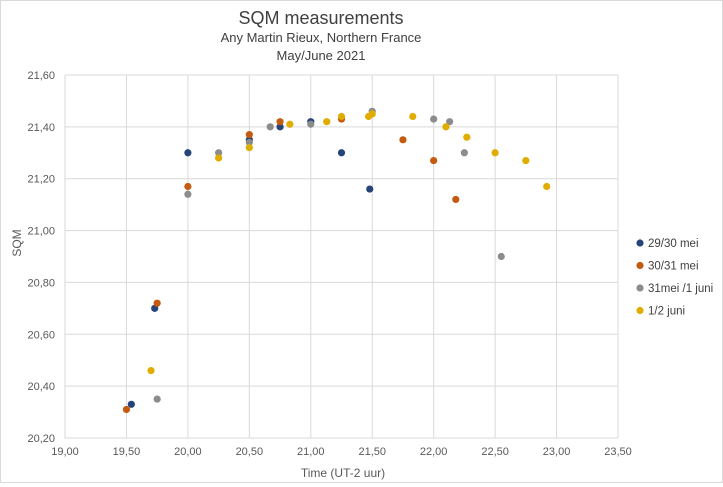  What do you see at coordinates (618, 452) in the screenshot?
I see `x-tick-label: 23,50` at bounding box center [618, 452].